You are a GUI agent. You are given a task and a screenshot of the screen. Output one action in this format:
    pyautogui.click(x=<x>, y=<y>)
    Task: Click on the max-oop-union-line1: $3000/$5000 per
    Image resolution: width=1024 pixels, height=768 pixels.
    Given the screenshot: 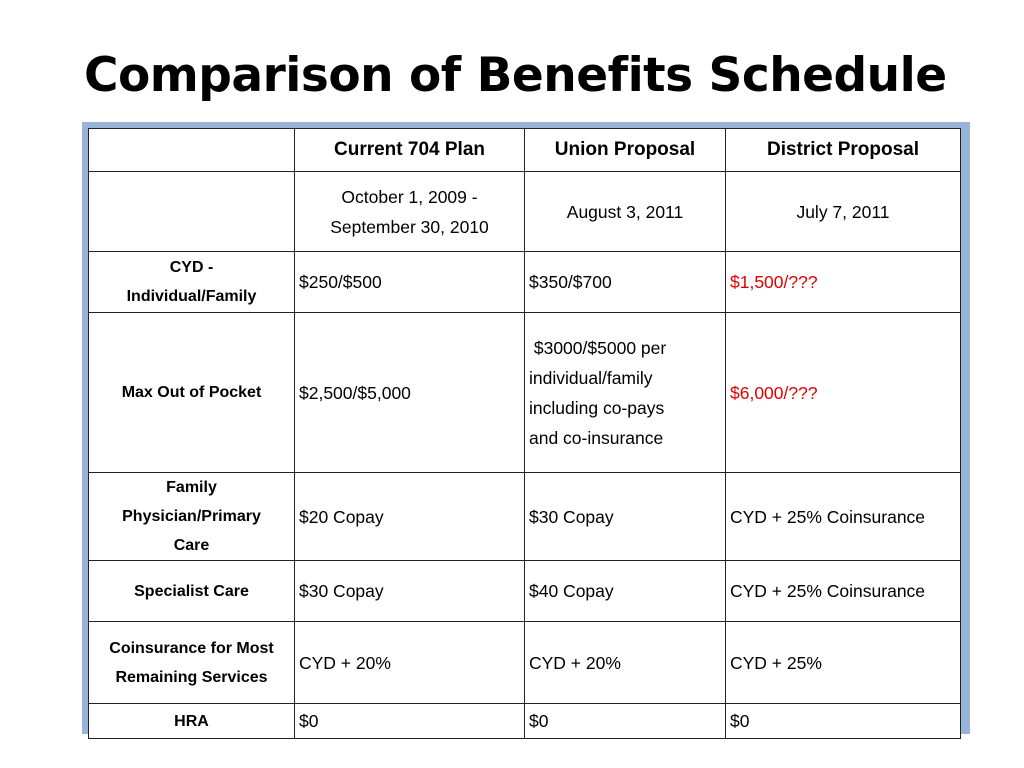 What is the action you would take?
    pyautogui.click(x=598, y=347)
    